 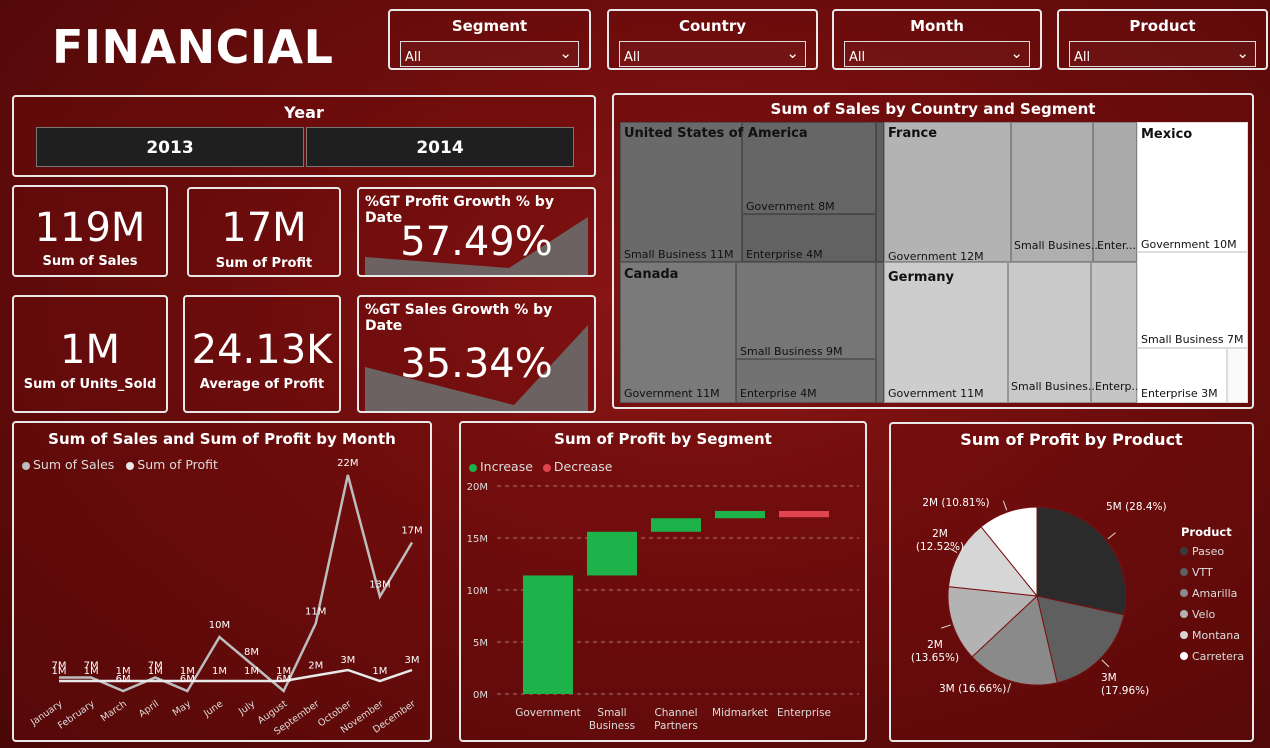 I want to click on kpi-card-profit: 17M Sum of Profit, so click(x=264, y=232).